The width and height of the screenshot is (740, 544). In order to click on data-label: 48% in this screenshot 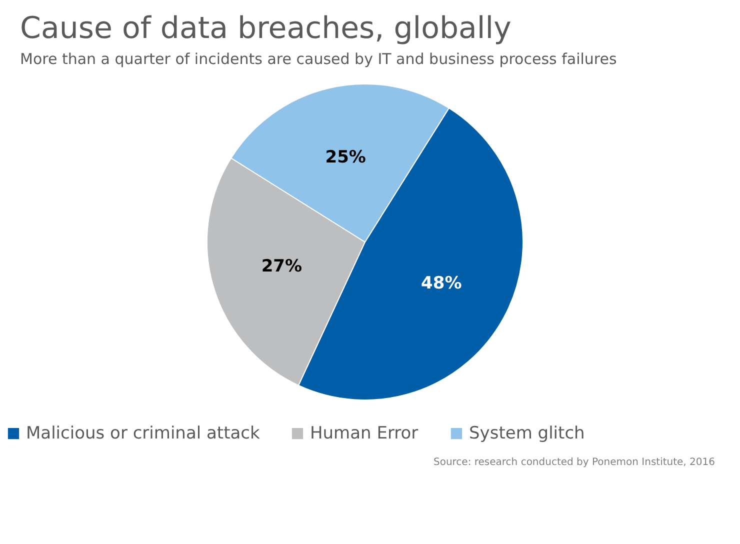, I will do `click(441, 283)`.